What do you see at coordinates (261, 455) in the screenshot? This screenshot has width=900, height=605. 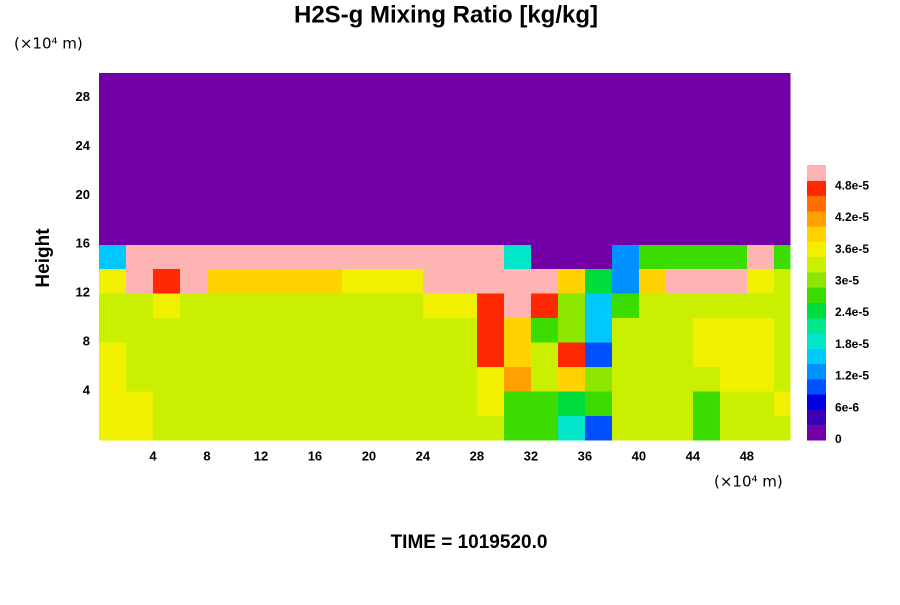 I see `x-tick-label: 12` at bounding box center [261, 455].